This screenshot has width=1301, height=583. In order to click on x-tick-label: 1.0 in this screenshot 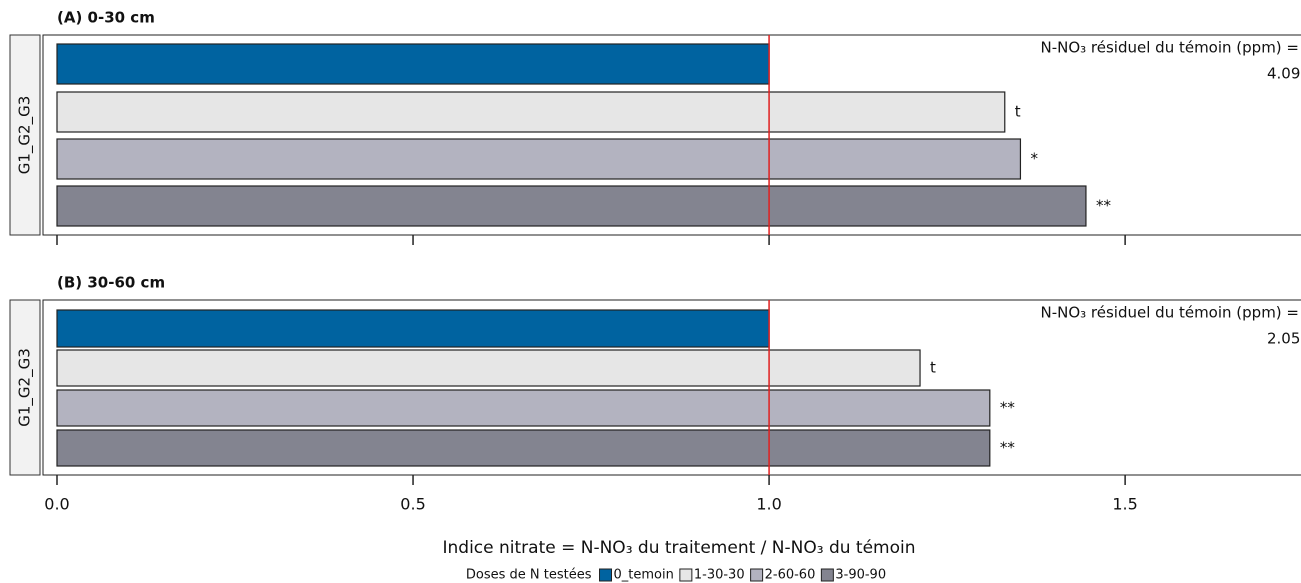, I will do `click(768, 504)`.